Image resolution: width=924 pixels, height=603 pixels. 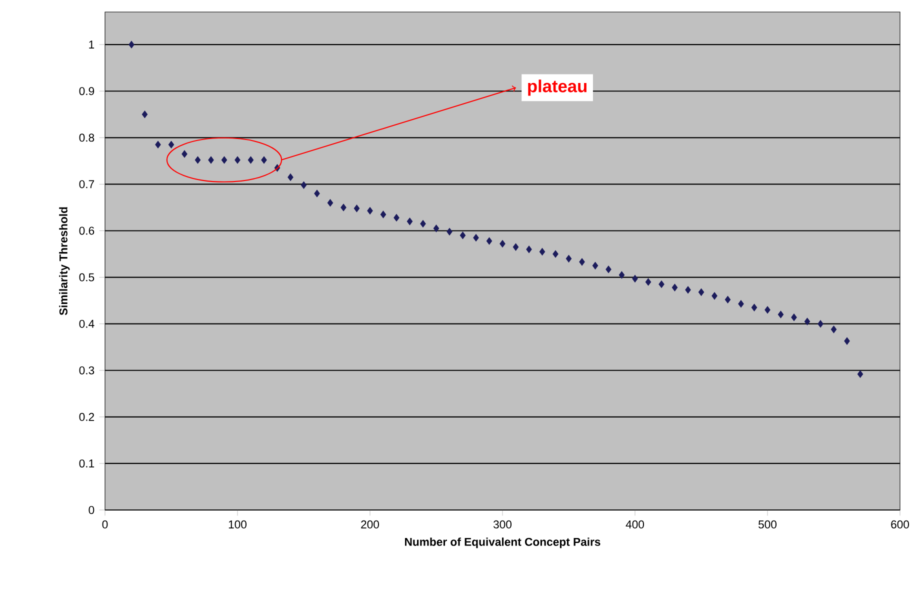 What do you see at coordinates (557, 88) in the screenshot?
I see `annotation: plateau` at bounding box center [557, 88].